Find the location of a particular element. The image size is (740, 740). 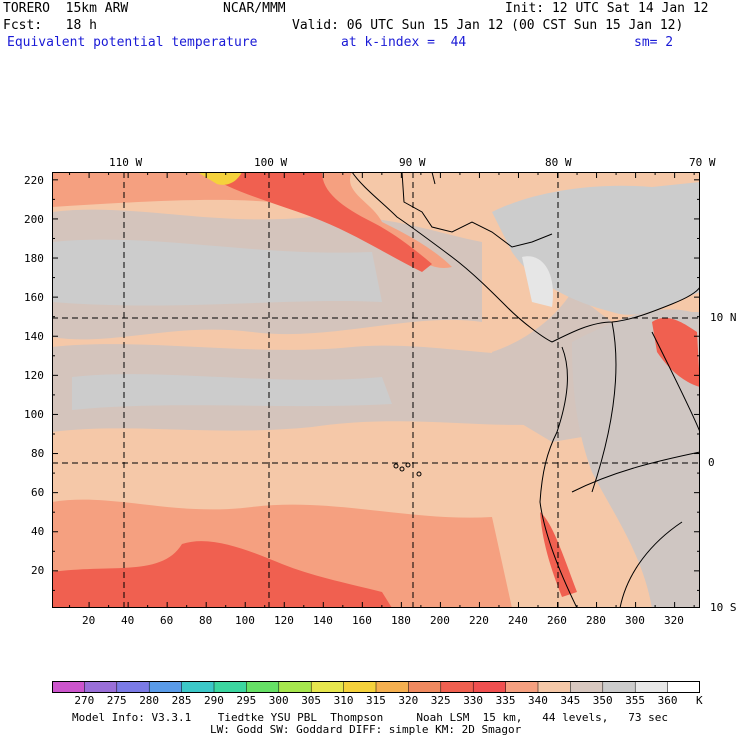

y-label-100: 100 is located at coordinates (34, 414).